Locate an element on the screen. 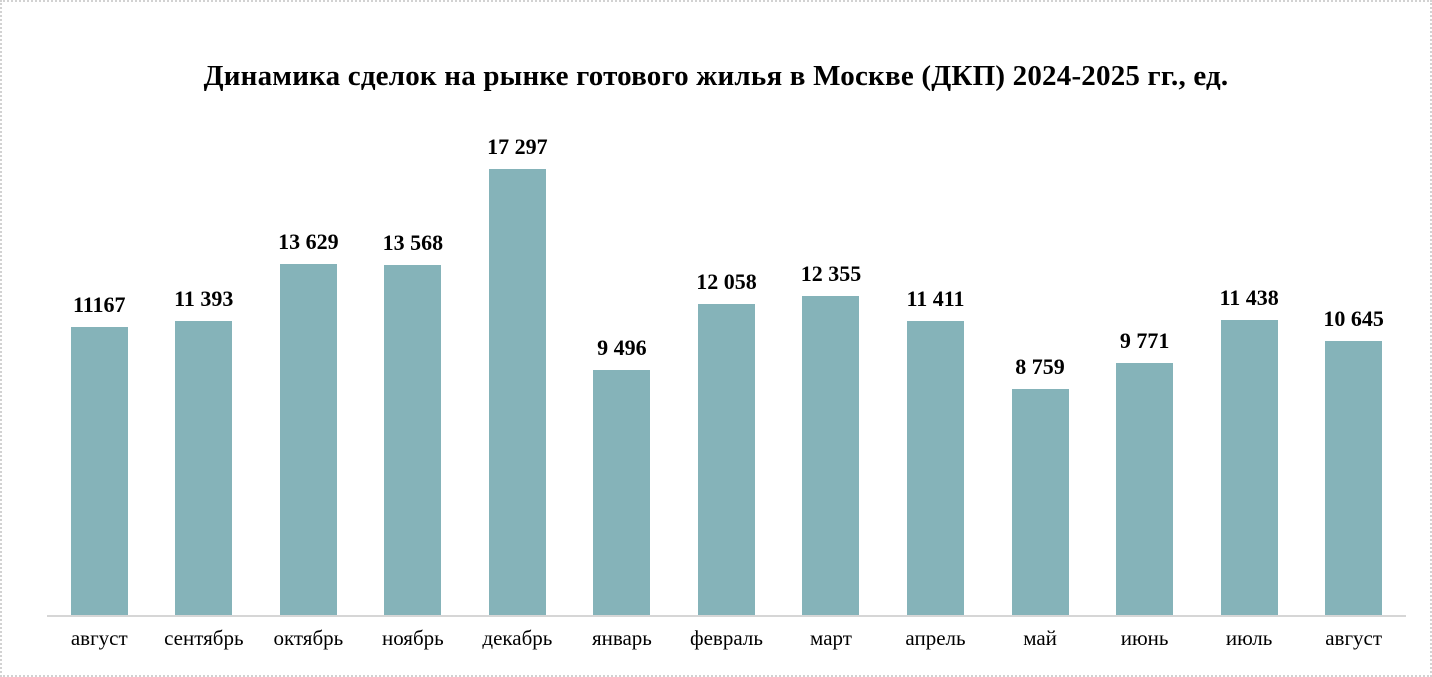  bar-slot: 11167 is located at coordinates (99, 308).